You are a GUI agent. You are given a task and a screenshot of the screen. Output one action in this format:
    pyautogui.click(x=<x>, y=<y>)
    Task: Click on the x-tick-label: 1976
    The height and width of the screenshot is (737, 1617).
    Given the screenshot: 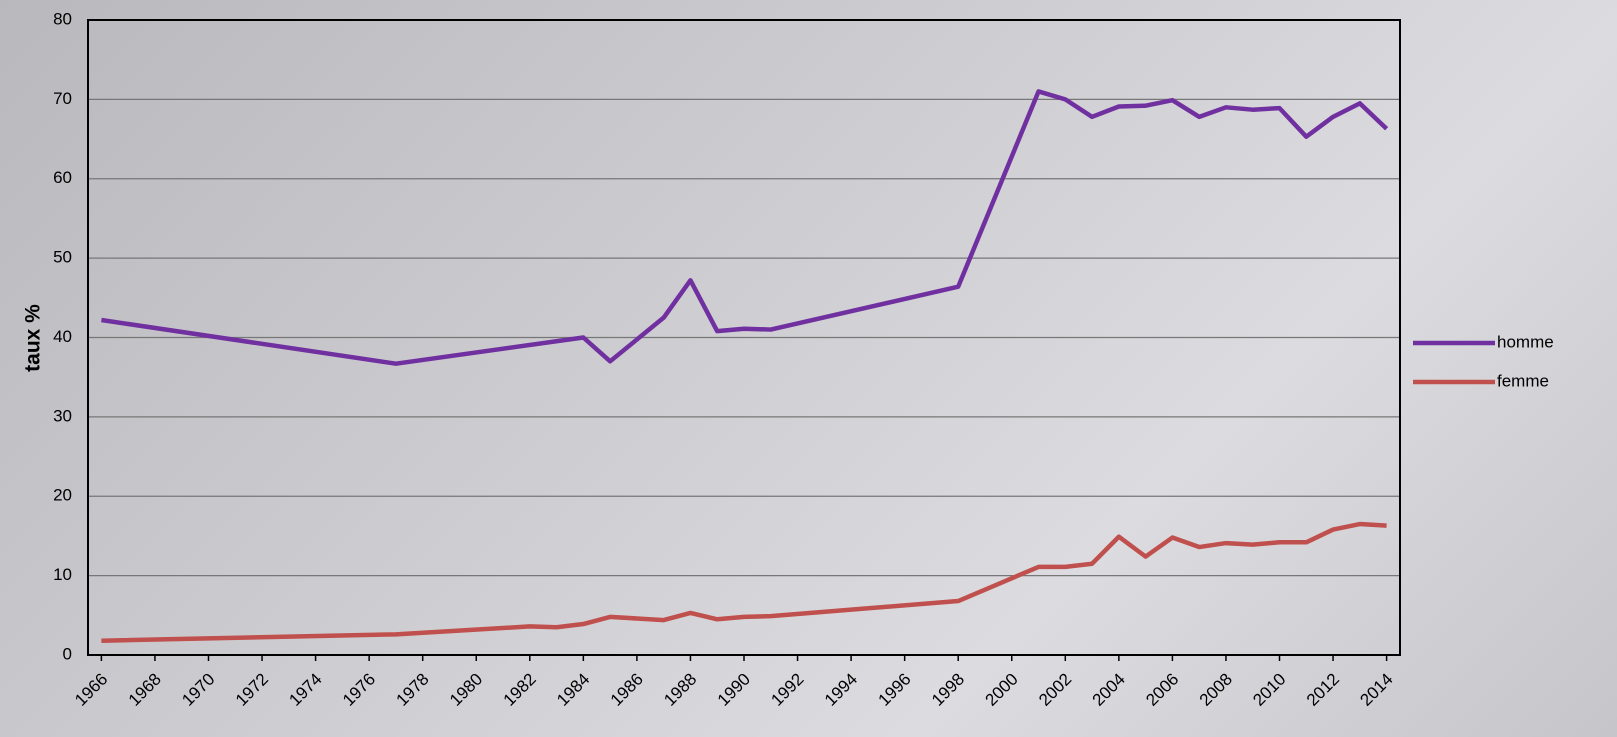 What is the action you would take?
    pyautogui.click(x=359, y=690)
    